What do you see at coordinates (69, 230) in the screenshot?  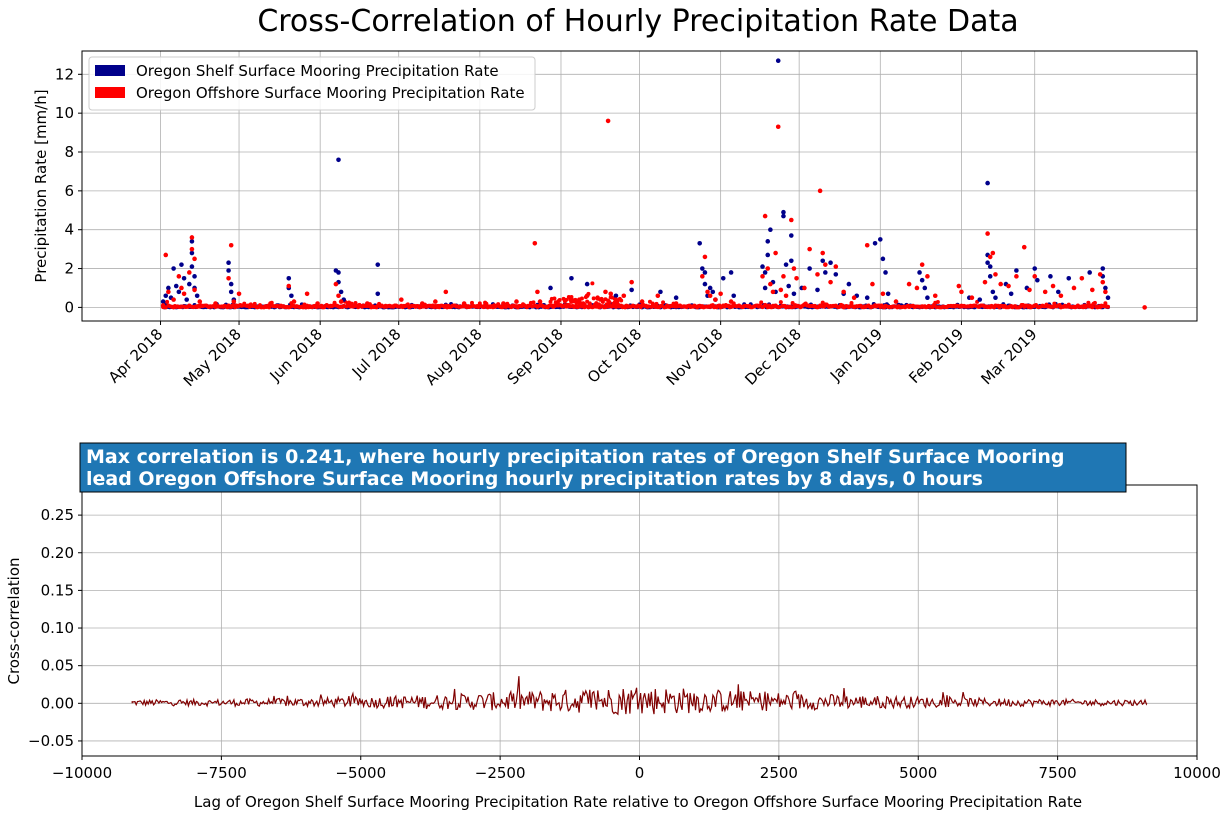 I see `top-y-tick-label: 4` at bounding box center [69, 230].